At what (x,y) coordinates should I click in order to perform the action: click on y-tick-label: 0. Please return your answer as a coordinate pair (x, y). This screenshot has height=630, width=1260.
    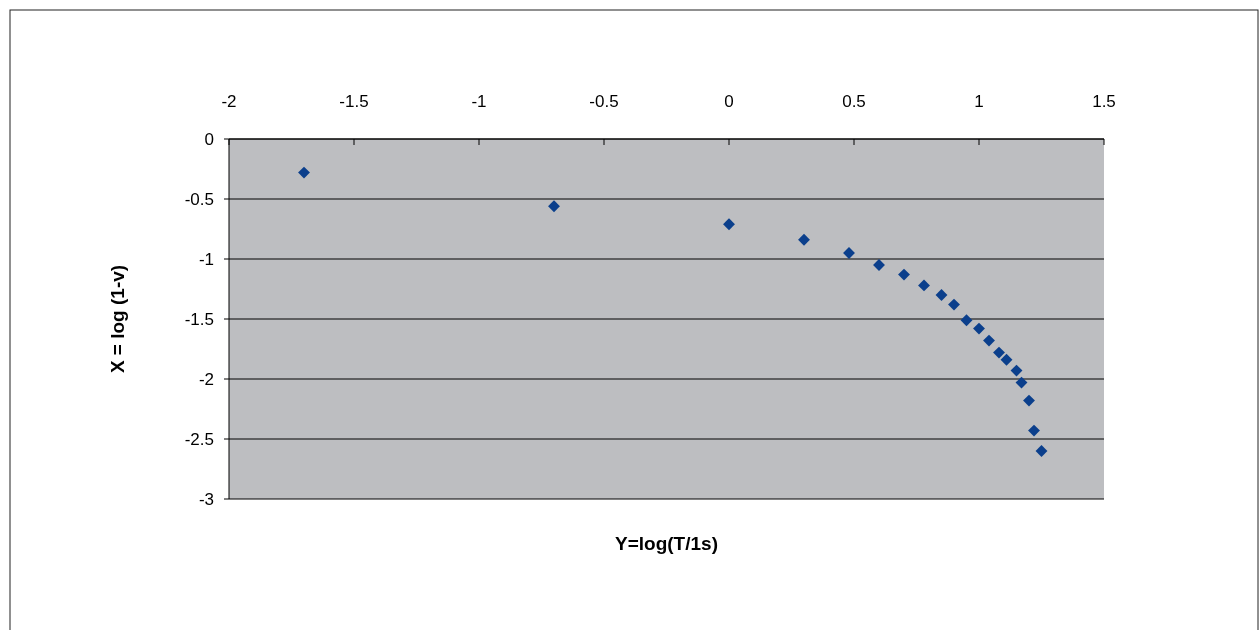
    Looking at the image, I should click on (209, 139).